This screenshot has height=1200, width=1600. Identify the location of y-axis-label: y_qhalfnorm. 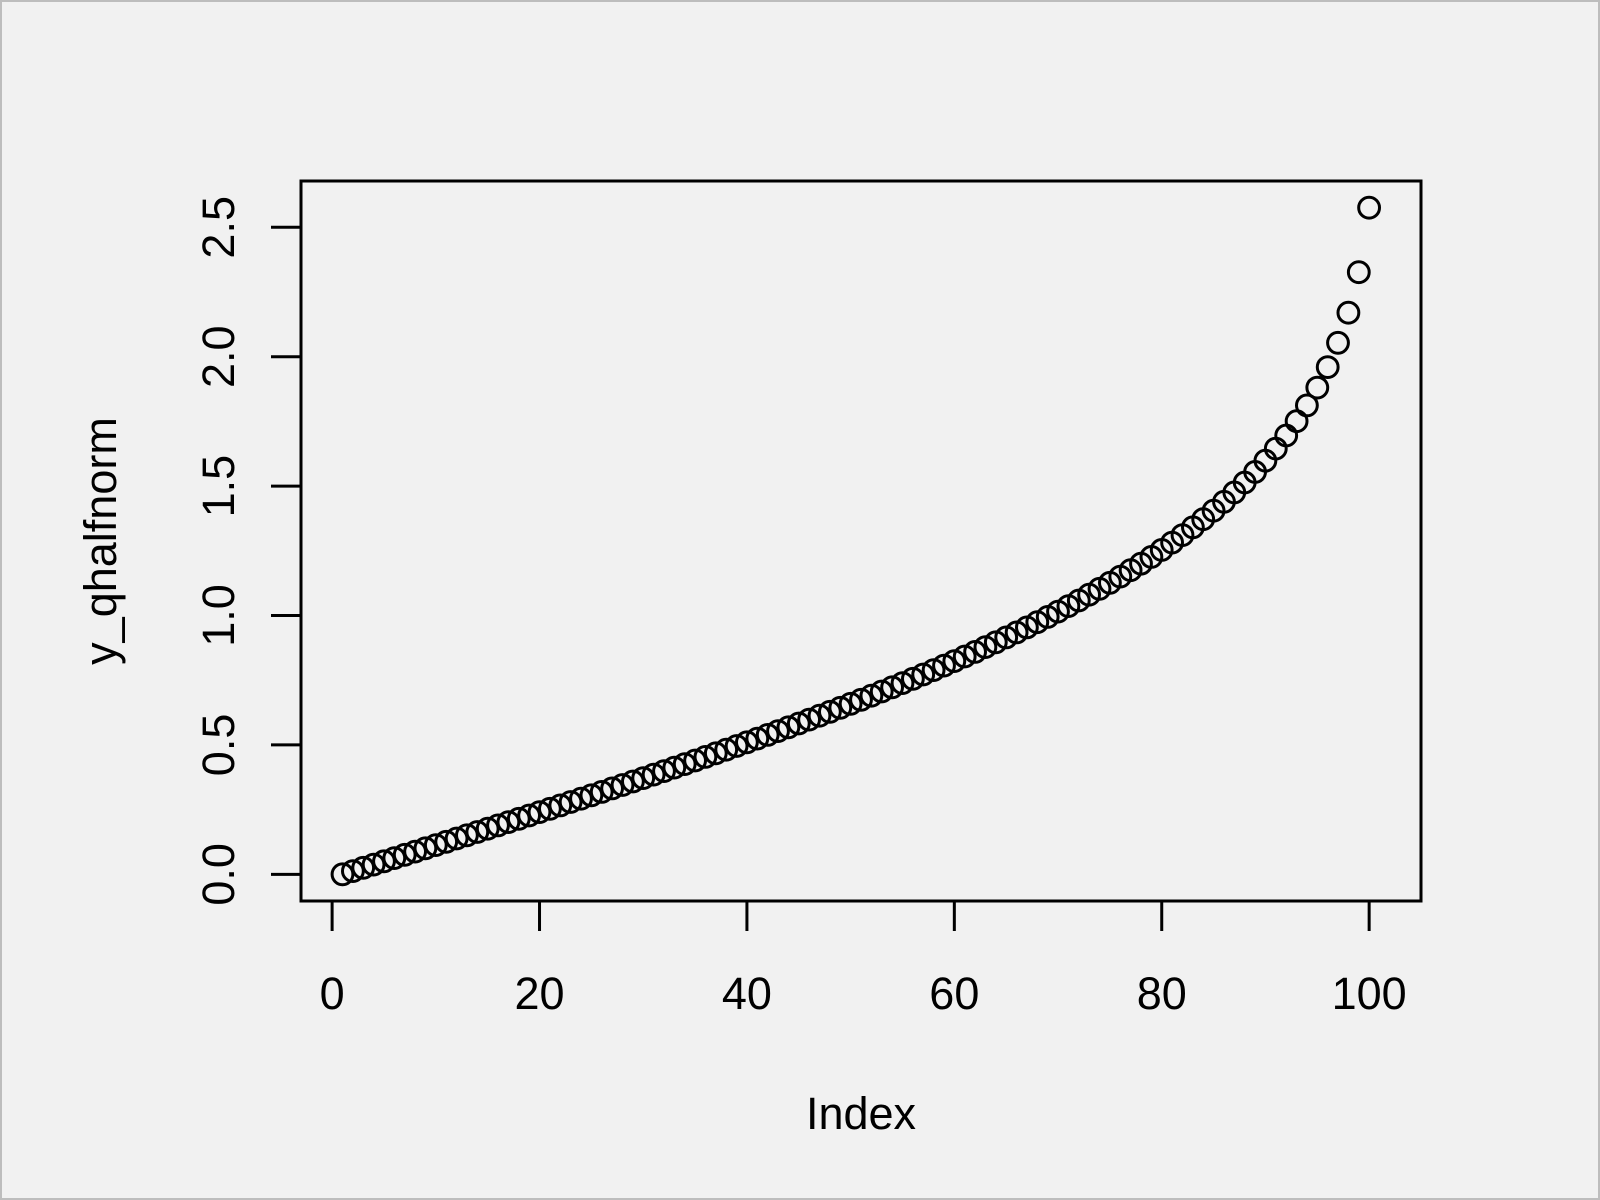
(100, 541).